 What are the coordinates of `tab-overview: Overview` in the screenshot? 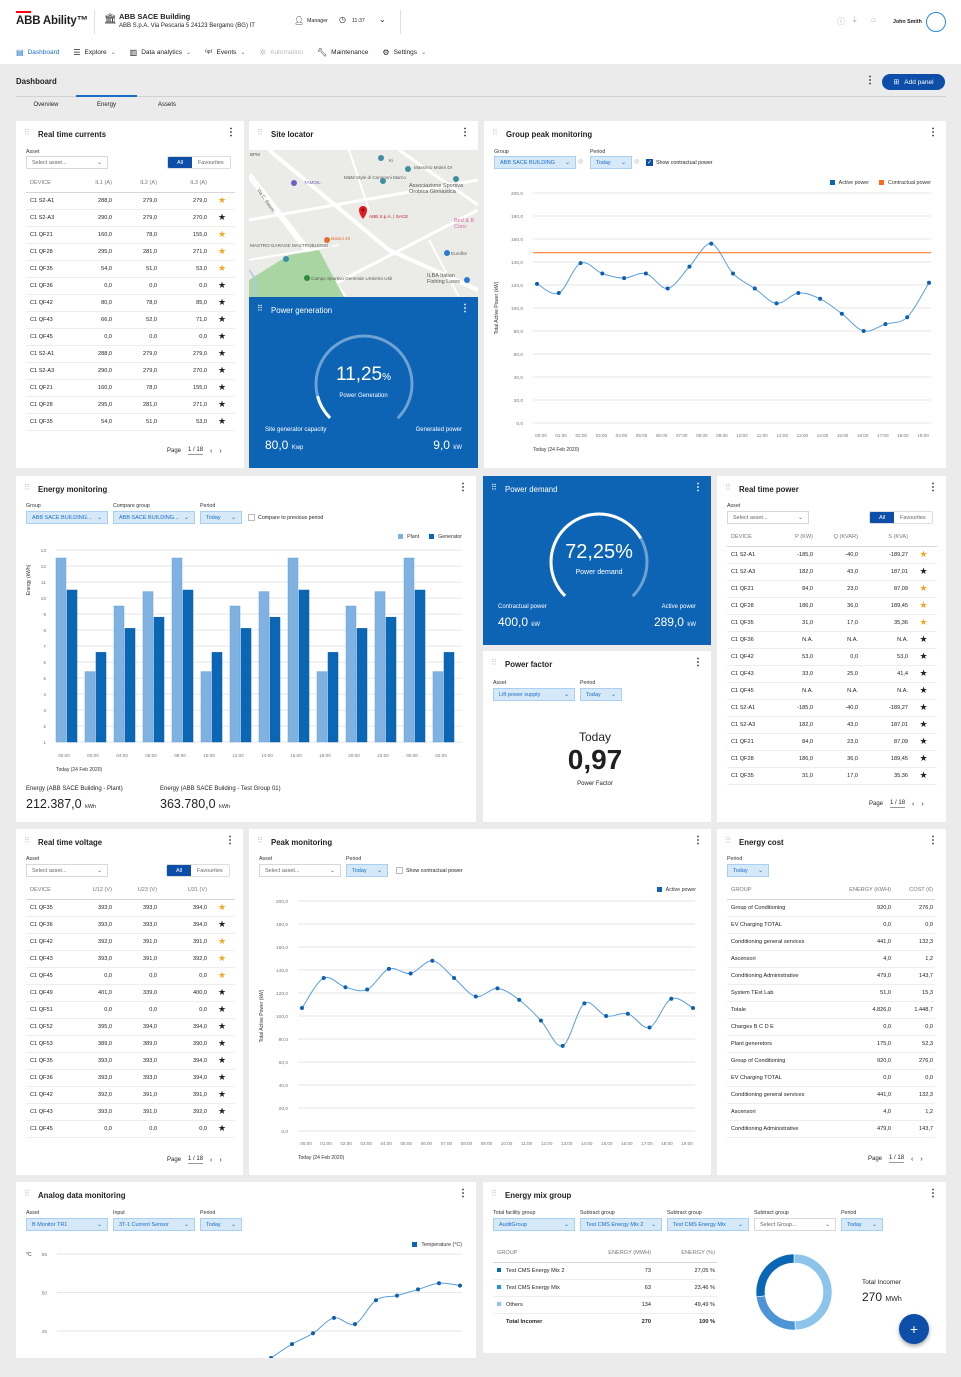 It's located at (46, 105).